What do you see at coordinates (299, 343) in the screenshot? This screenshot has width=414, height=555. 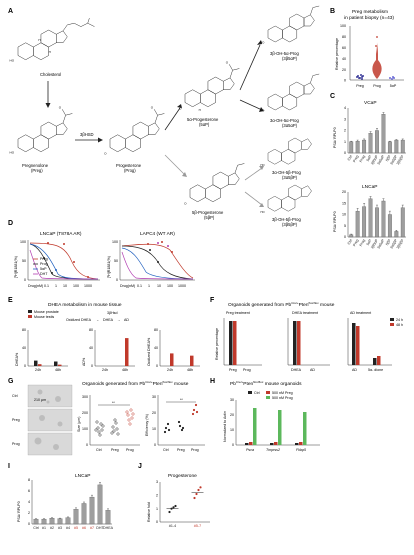 I see `panel-f-dhea-48h` at bounding box center [299, 343].